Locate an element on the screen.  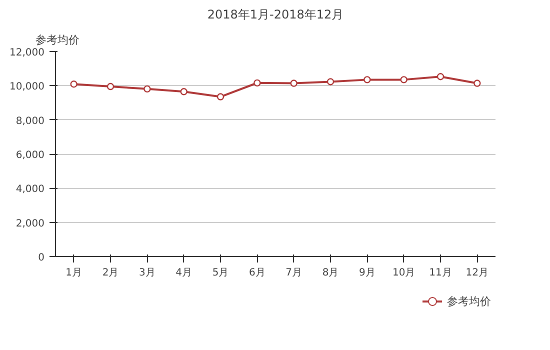
x-tick-label: 6月 is located at coordinates (257, 273).